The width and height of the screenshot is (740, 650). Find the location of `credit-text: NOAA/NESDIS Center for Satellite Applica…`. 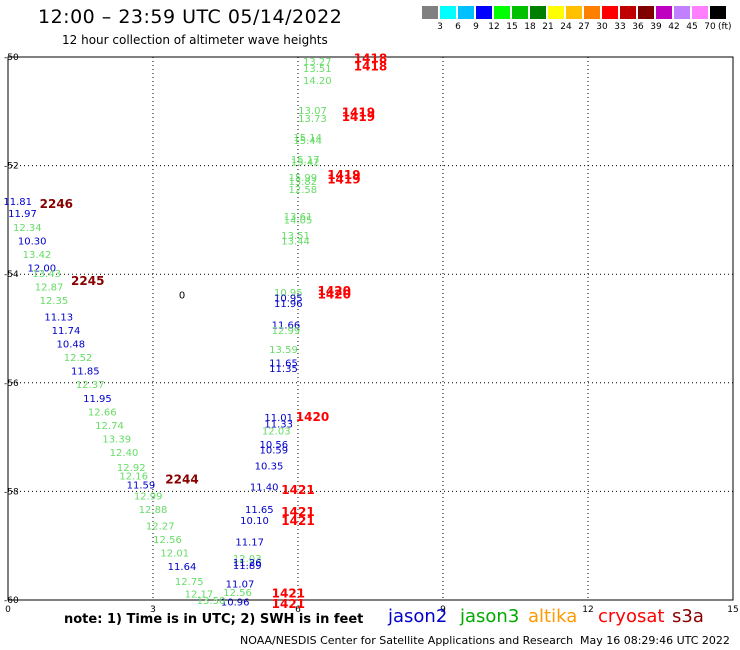

credit-text: NOAA/NESDIS Center for Satellite Applica… is located at coordinates (407, 640).